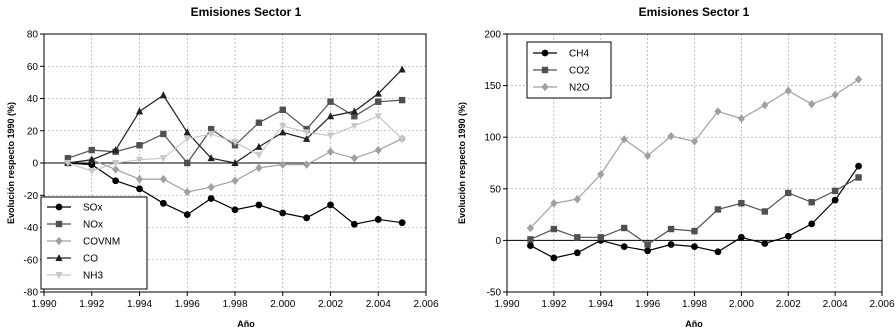  What do you see at coordinates (788, 304) in the screenshot?
I see `right-x-tick-label: 2.002` at bounding box center [788, 304].